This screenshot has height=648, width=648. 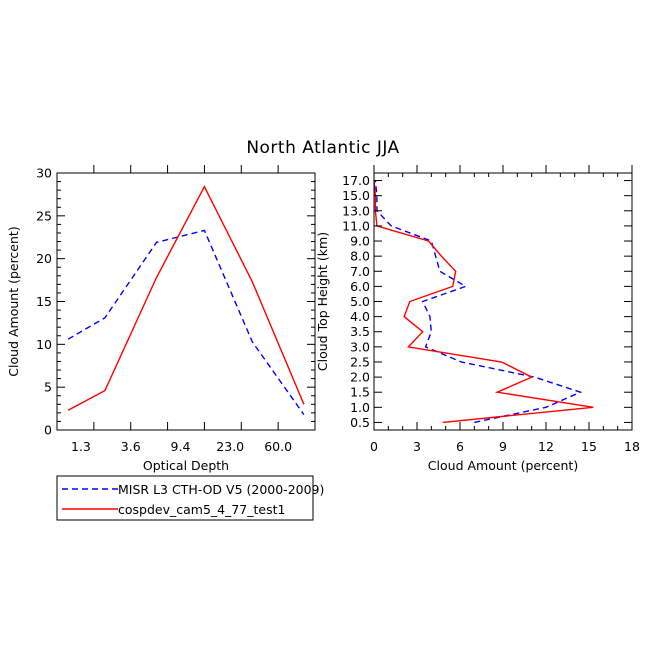 I want to click on left-xtick-label: 60.0, so click(x=278, y=446).